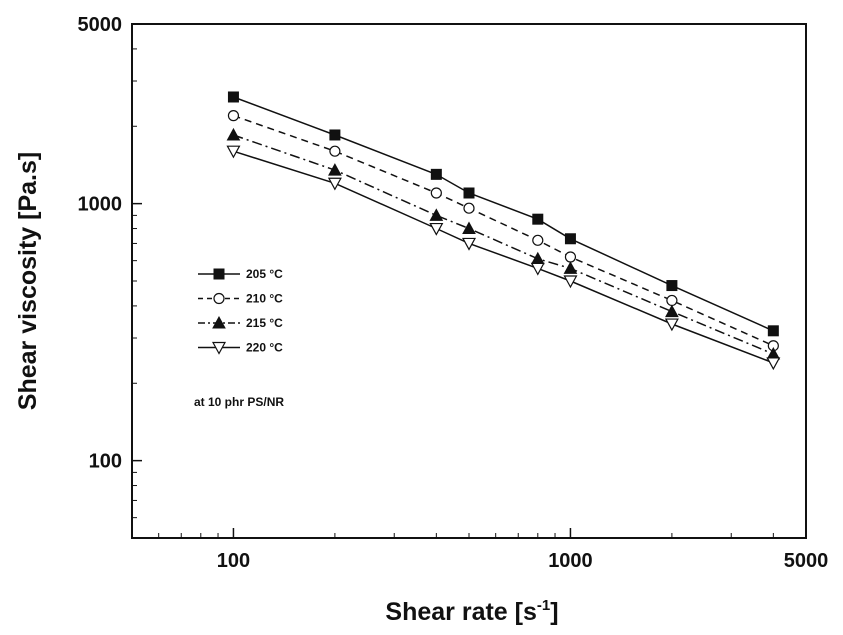 Image resolution: width=843 pixels, height=635 pixels. I want to click on annotation-text: at 10 phr PS/NR, so click(239, 402).